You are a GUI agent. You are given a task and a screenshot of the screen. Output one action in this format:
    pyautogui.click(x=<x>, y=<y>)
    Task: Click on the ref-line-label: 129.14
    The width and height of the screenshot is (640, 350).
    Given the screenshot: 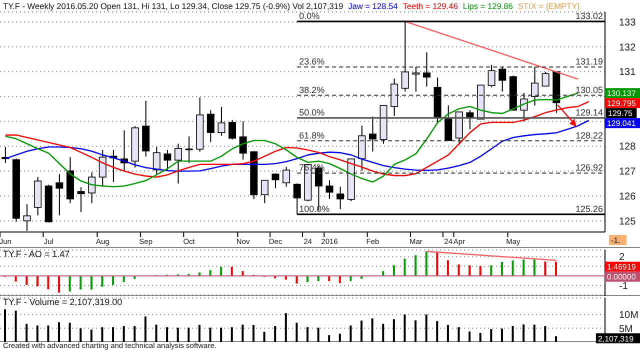 What is the action you would take?
    pyautogui.click(x=589, y=112)
    